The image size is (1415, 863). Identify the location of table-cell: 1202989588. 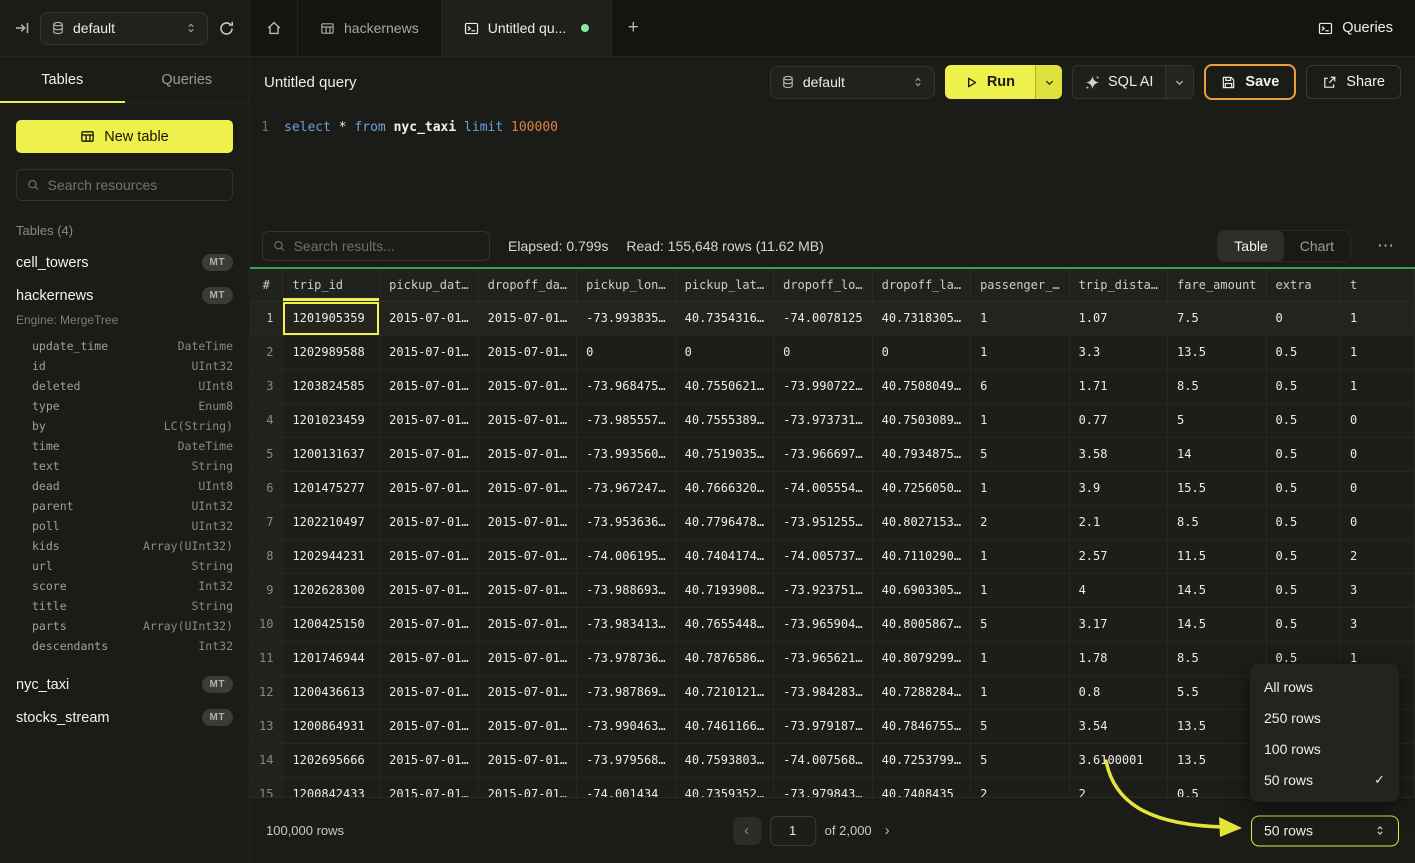
(331, 352).